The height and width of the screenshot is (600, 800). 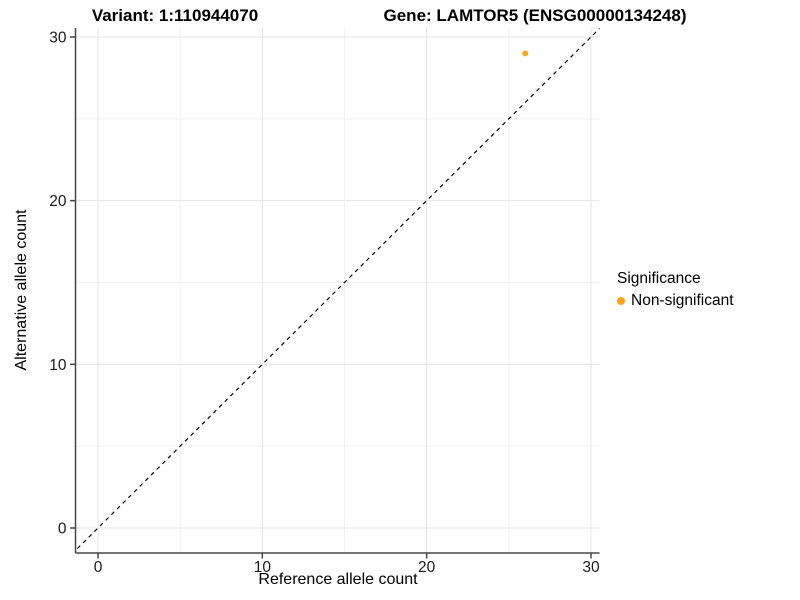 What do you see at coordinates (58, 365) in the screenshot?
I see `y-tick-label: 10` at bounding box center [58, 365].